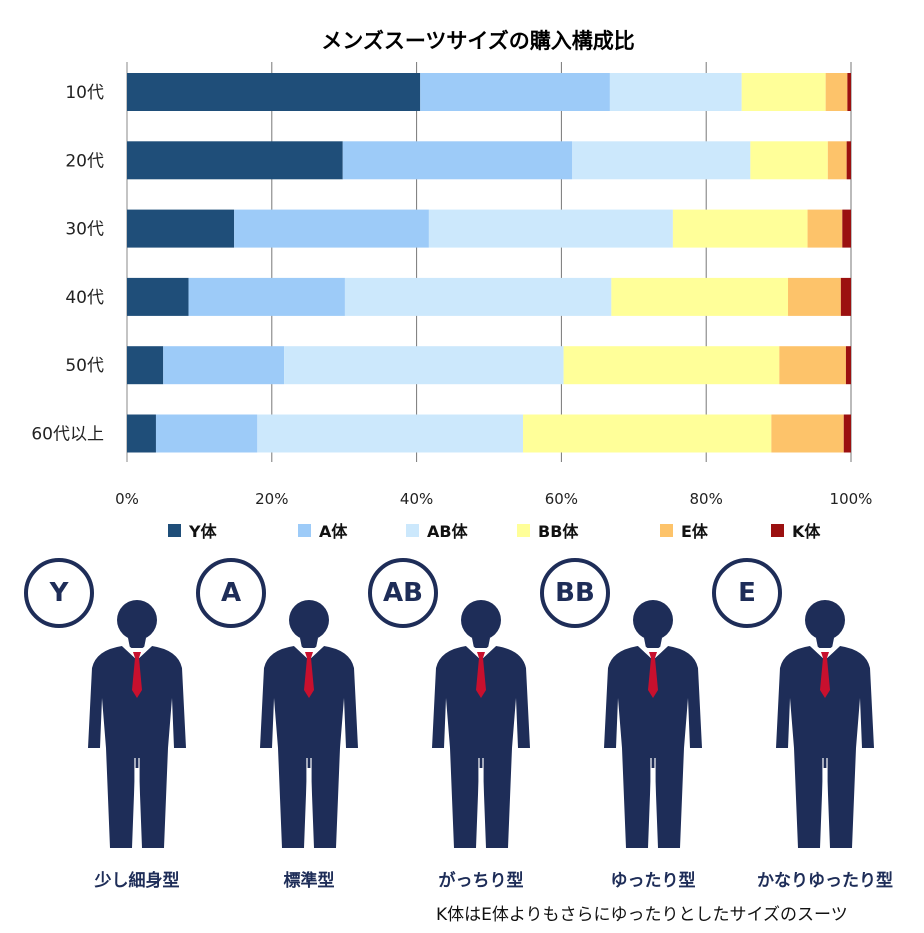 The image size is (924, 933). What do you see at coordinates (561, 499) in the screenshot?
I see `x-tick-label: 60%` at bounding box center [561, 499].